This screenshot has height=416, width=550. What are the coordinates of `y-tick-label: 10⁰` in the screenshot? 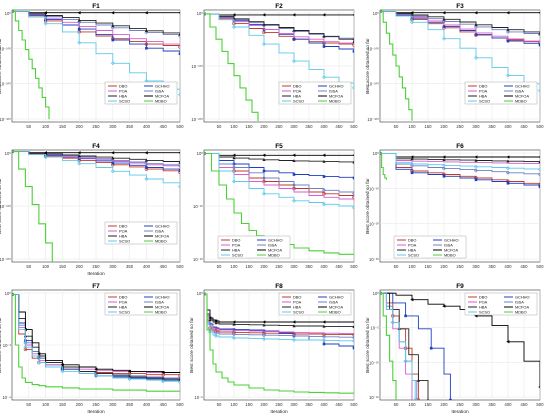 It's located at (8, 13).